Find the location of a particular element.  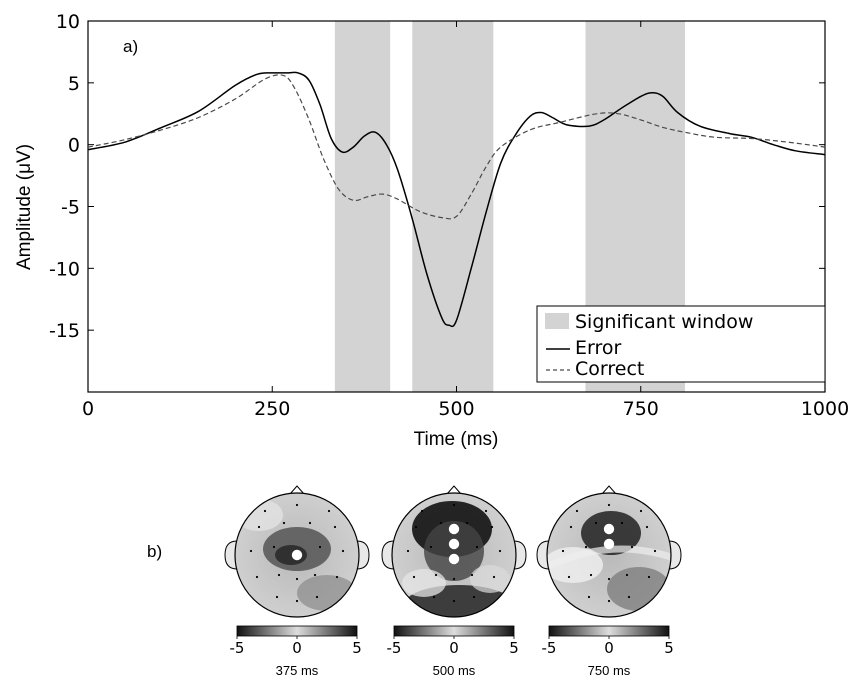

topomap-time-label: 375 ms is located at coordinates (297, 670).